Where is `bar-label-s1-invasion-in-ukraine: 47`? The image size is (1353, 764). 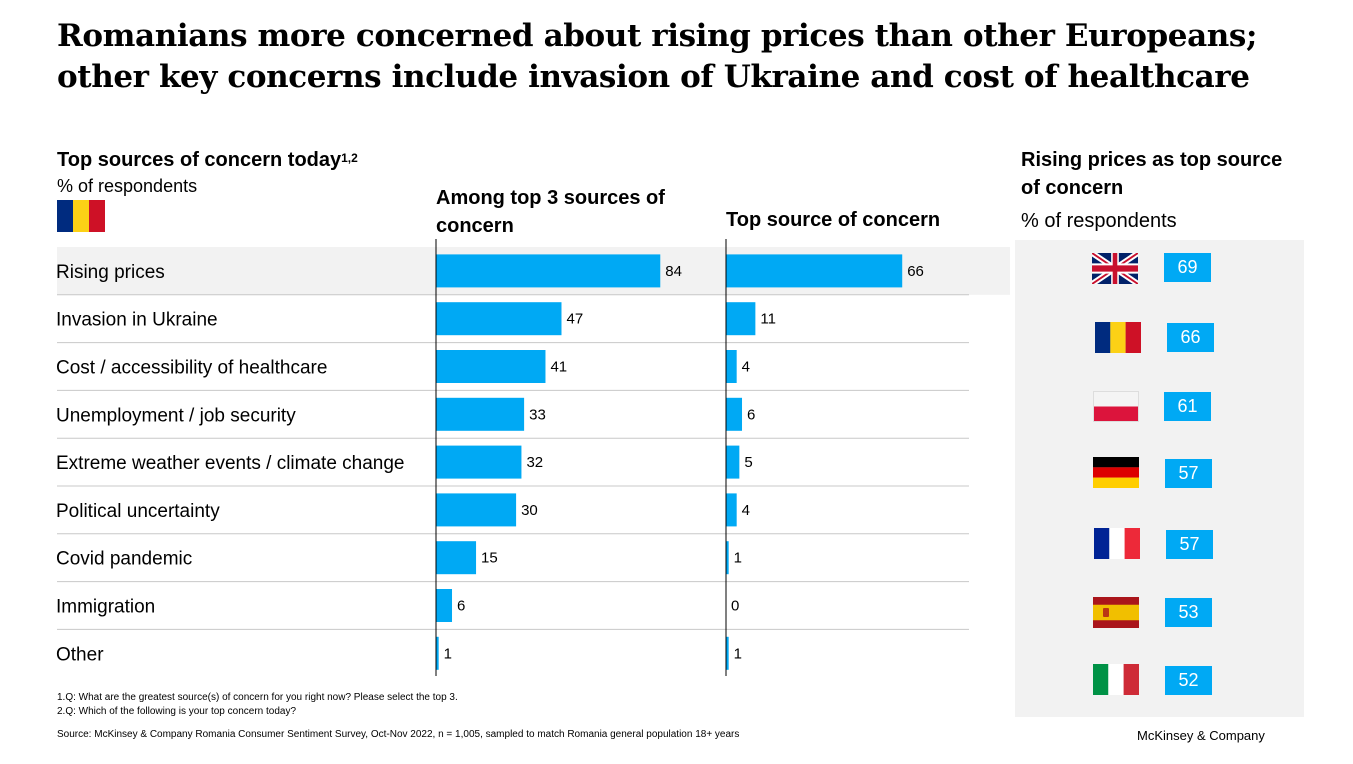
bar-label-s1-invasion-in-ukraine: 47 is located at coordinates (574, 319).